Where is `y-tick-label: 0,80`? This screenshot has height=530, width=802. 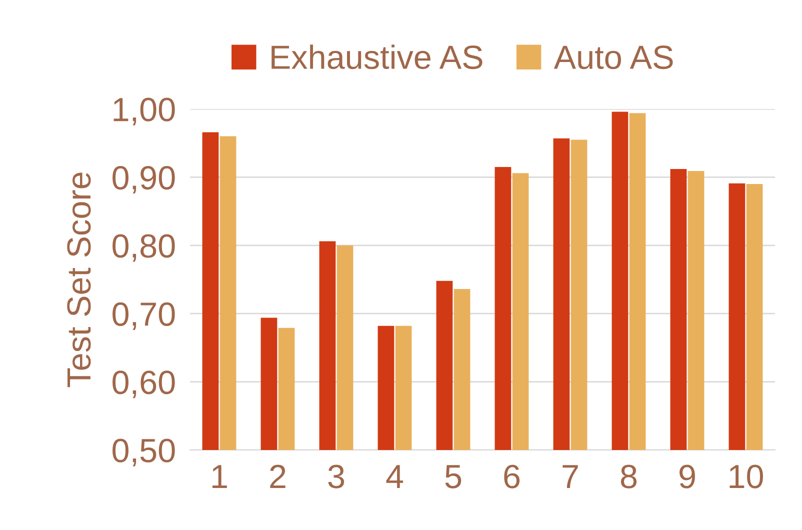 y-tick-label: 0,80 is located at coordinates (143, 248).